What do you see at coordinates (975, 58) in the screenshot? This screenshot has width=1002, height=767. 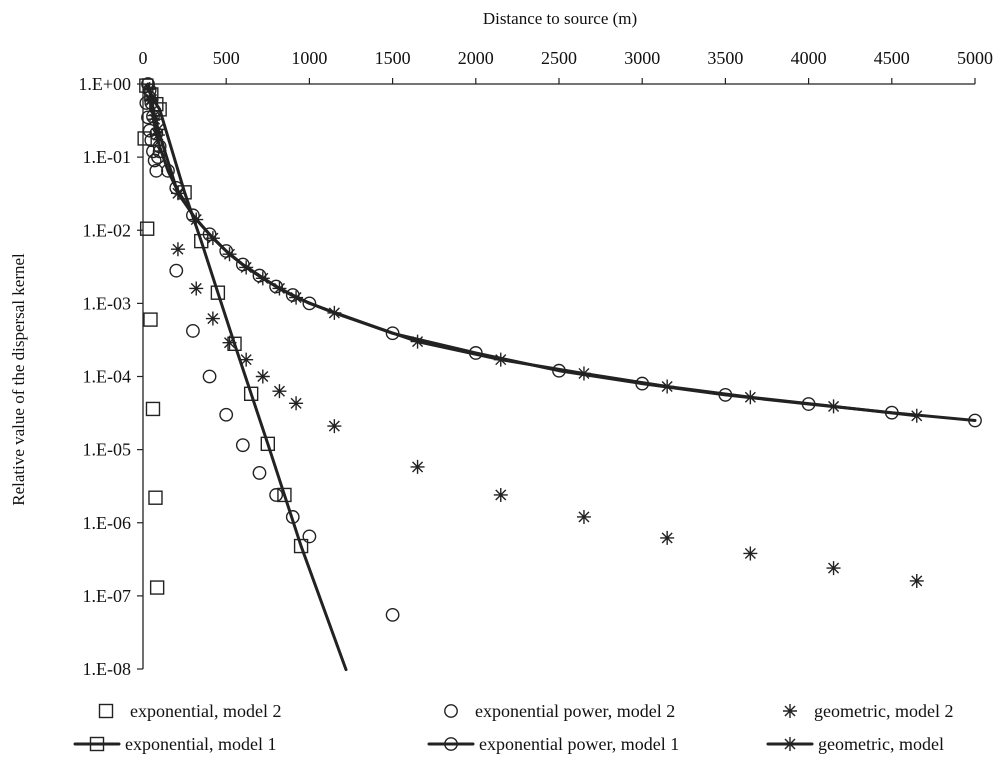 I see `x-tick-label: 5000` at bounding box center [975, 58].